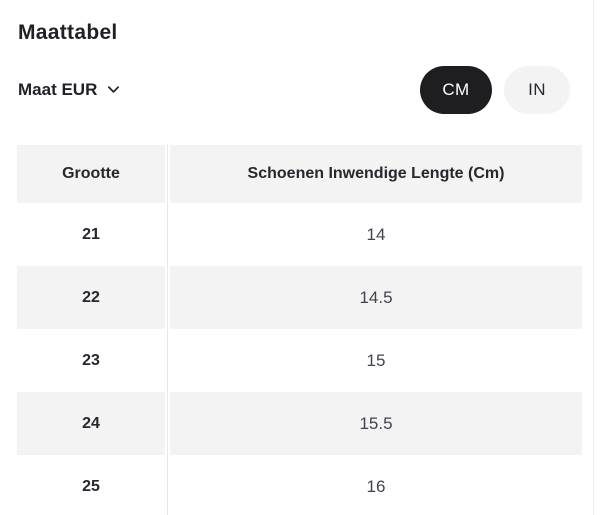 Image resolution: width=600 pixels, height=515 pixels. What do you see at coordinates (299, 234) in the screenshot?
I see `table-row: 21 14` at bounding box center [299, 234].